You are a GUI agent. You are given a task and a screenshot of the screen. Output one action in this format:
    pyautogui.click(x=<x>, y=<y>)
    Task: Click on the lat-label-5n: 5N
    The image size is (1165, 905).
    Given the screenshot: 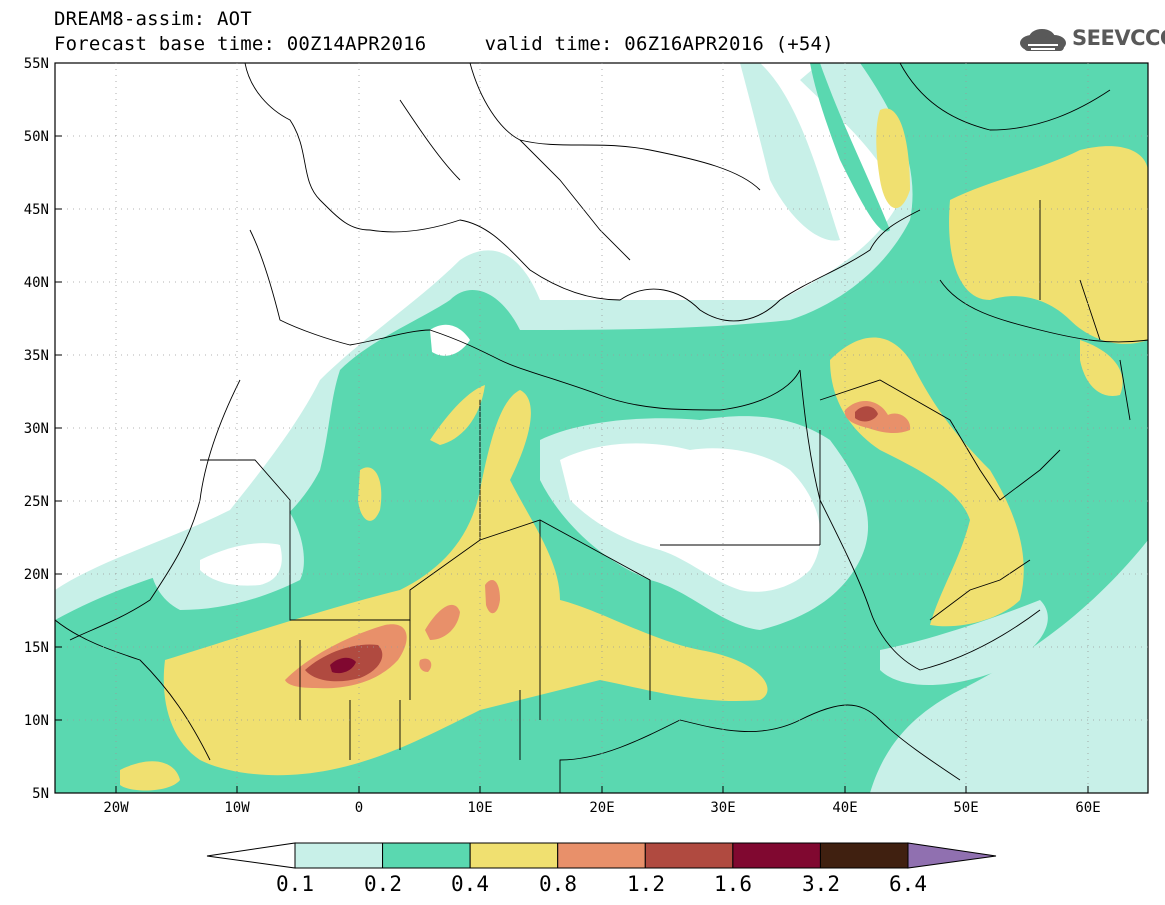 What is the action you would take?
    pyautogui.click(x=40, y=794)
    